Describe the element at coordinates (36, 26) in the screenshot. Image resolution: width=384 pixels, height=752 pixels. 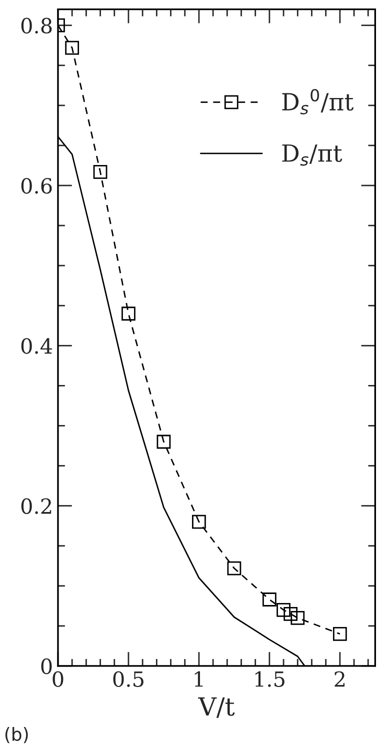
I see `y-tick-label: 0.8` at that location.